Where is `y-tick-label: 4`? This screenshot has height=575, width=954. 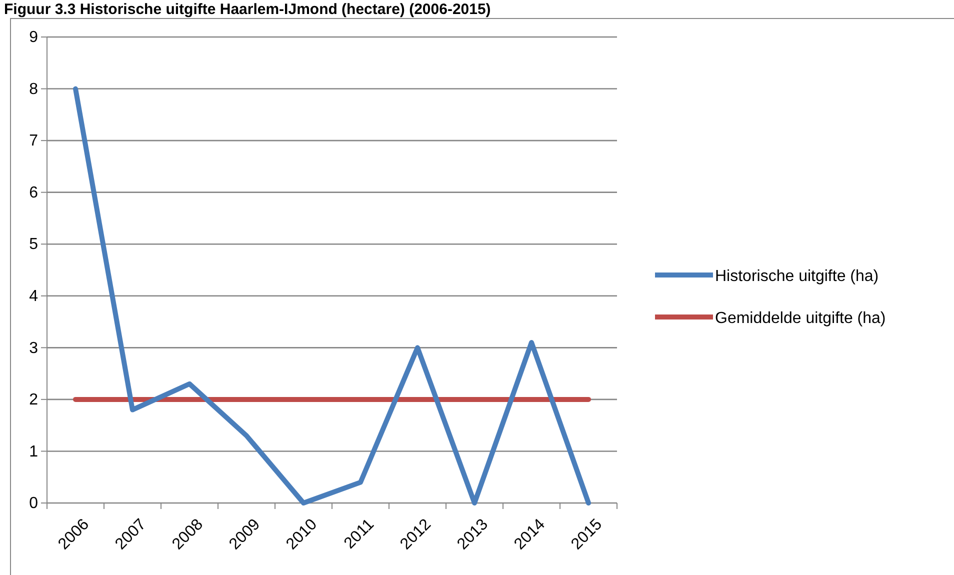 y-tick-label: 4 is located at coordinates (33, 297).